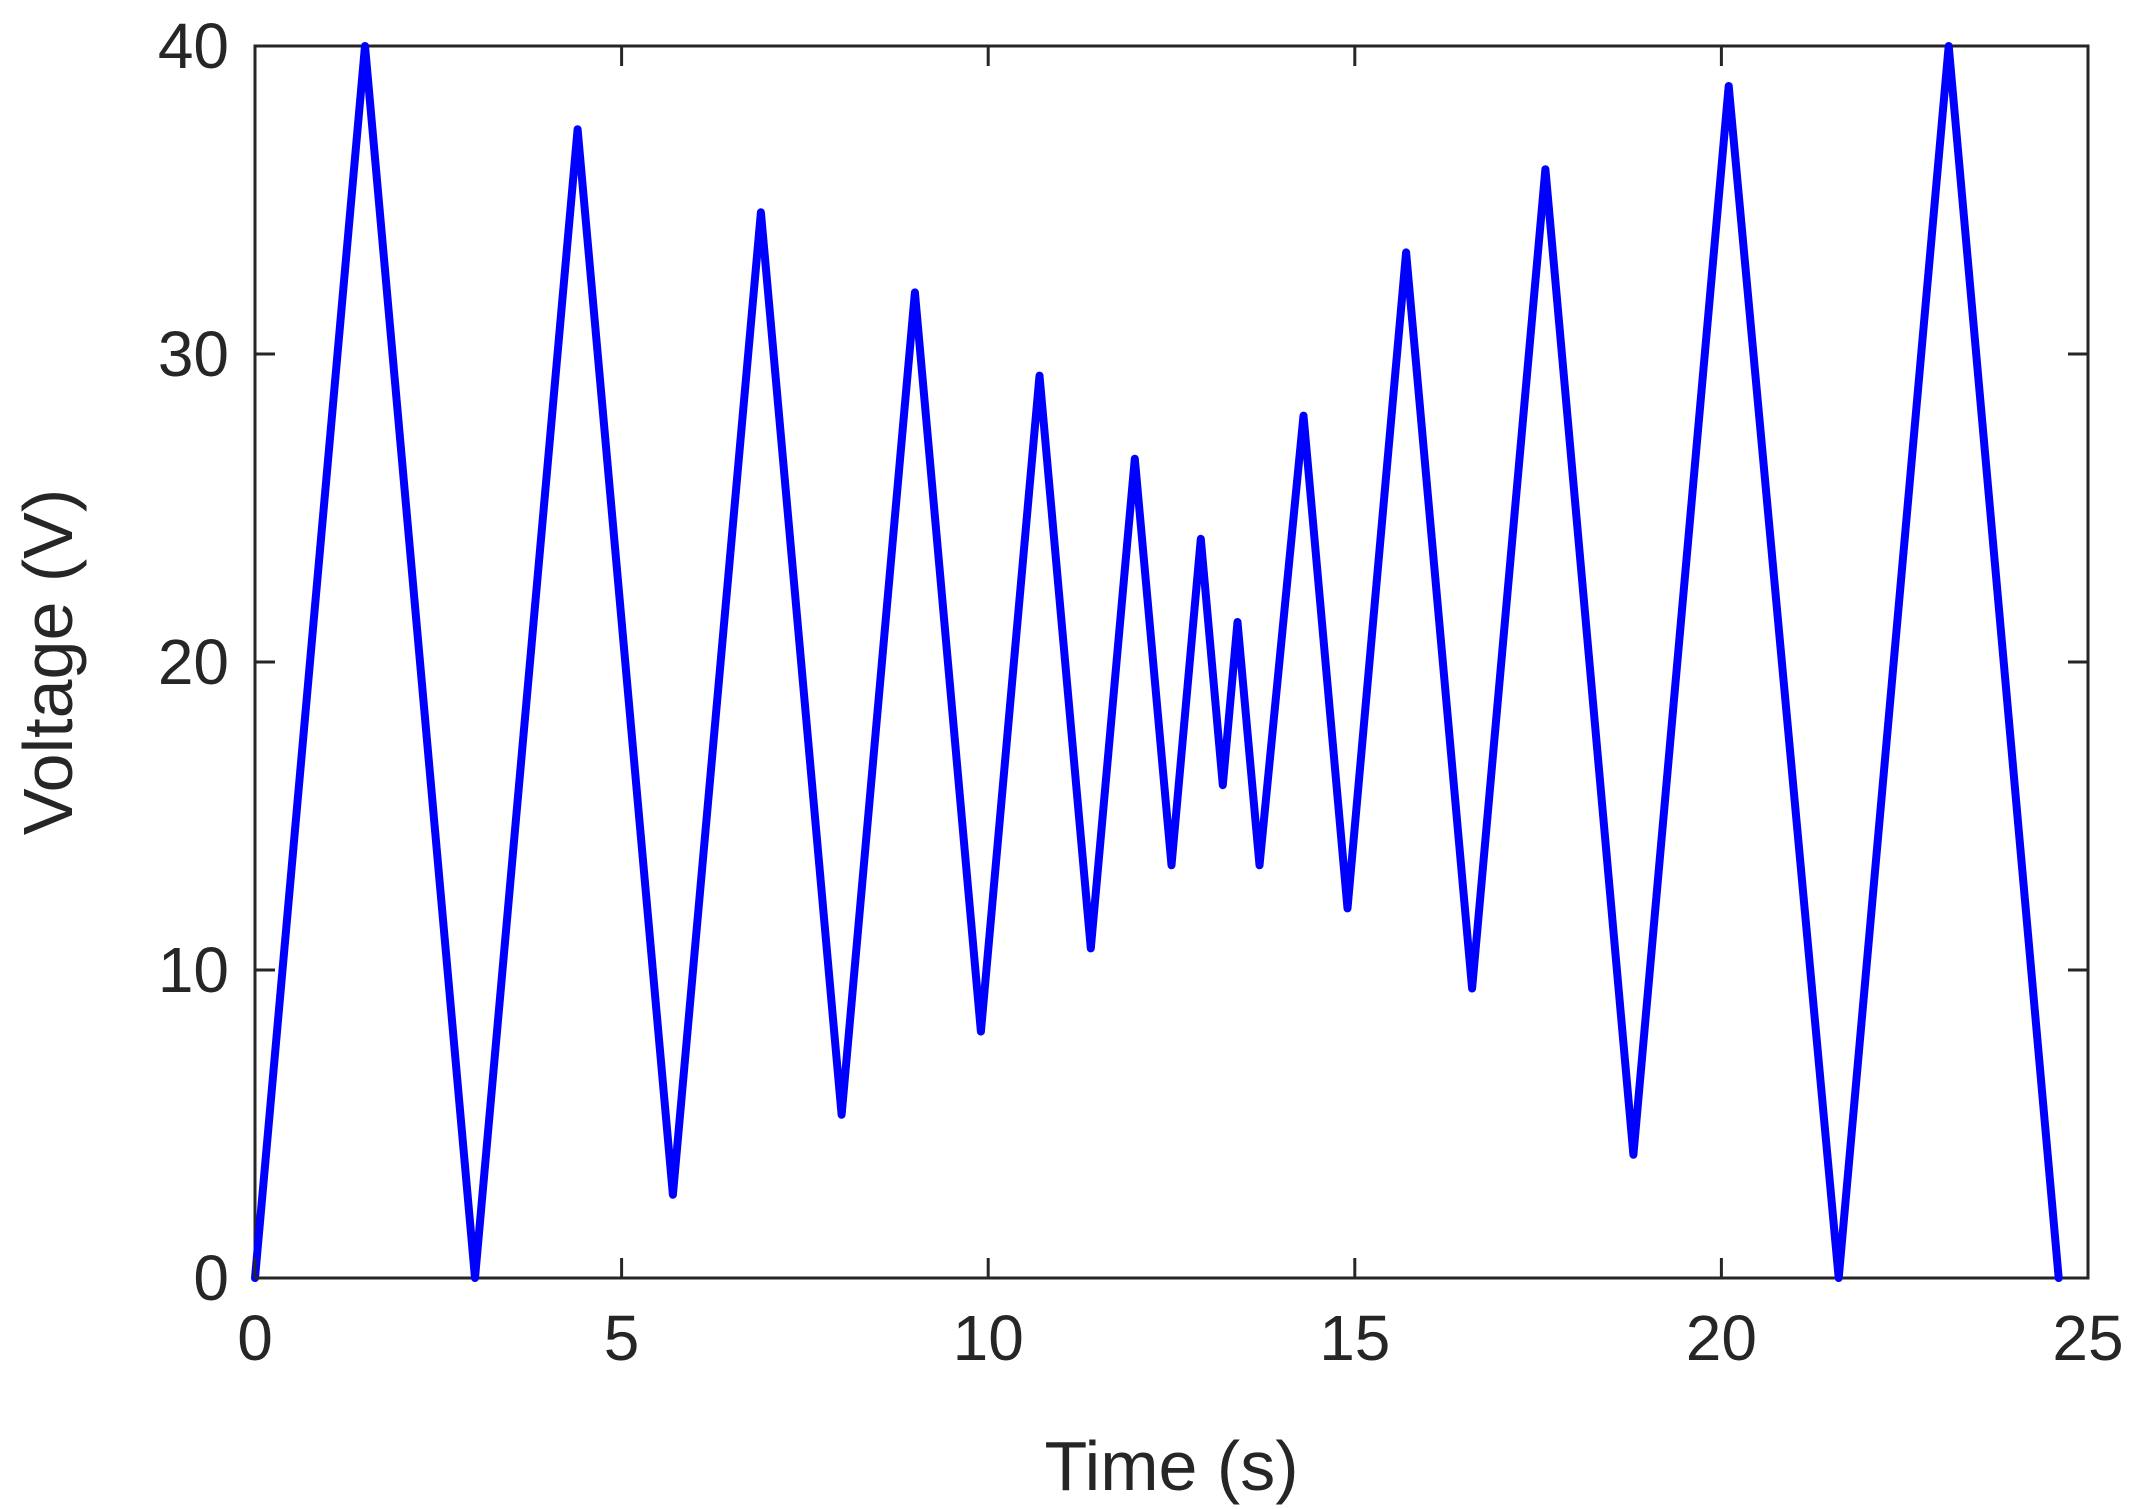  I want to click on y-tick-label: 10, so click(193, 970).